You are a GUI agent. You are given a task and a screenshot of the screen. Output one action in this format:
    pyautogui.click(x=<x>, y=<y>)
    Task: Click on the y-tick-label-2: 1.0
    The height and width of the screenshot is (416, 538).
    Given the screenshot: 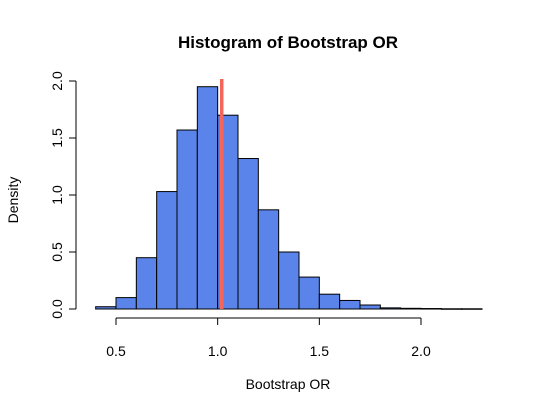 What is the action you would take?
    pyautogui.click(x=57, y=195)
    